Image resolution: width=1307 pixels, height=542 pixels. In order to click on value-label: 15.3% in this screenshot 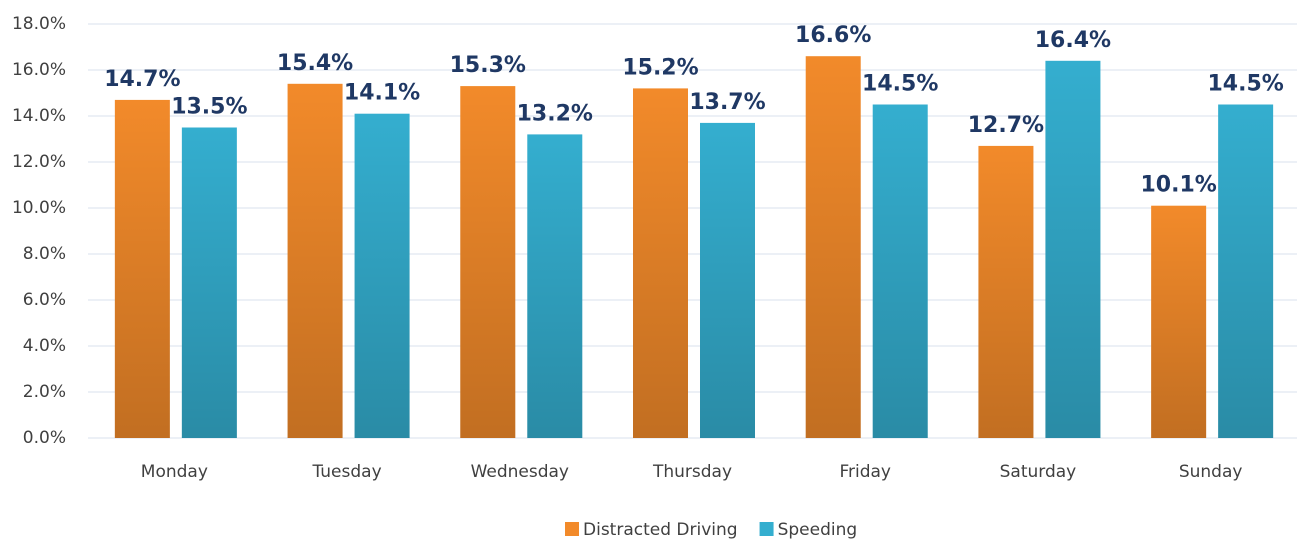, I will do `click(488, 65)`.